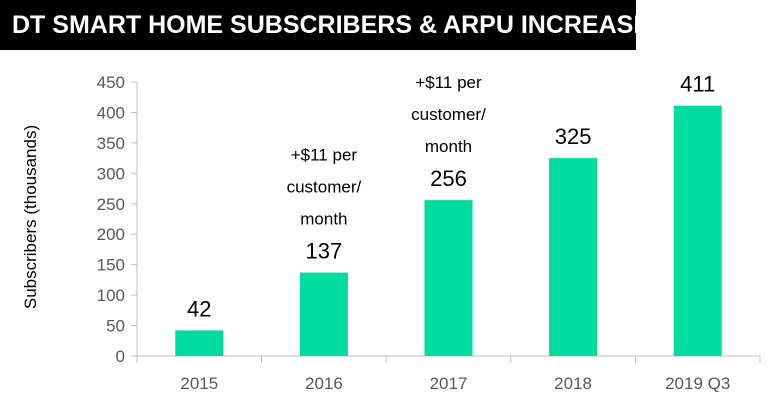  Describe the element at coordinates (117, 219) in the screenshot. I see `y-axis: 0 50 100 150 200 250 300 350 400 450` at that location.